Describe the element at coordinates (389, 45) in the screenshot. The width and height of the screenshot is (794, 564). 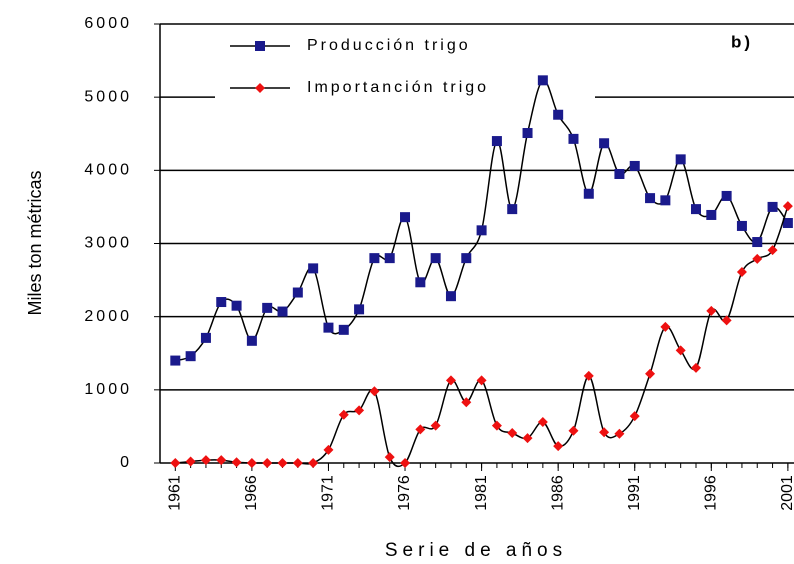
I see `legend-label: Producción trigo` at that location.